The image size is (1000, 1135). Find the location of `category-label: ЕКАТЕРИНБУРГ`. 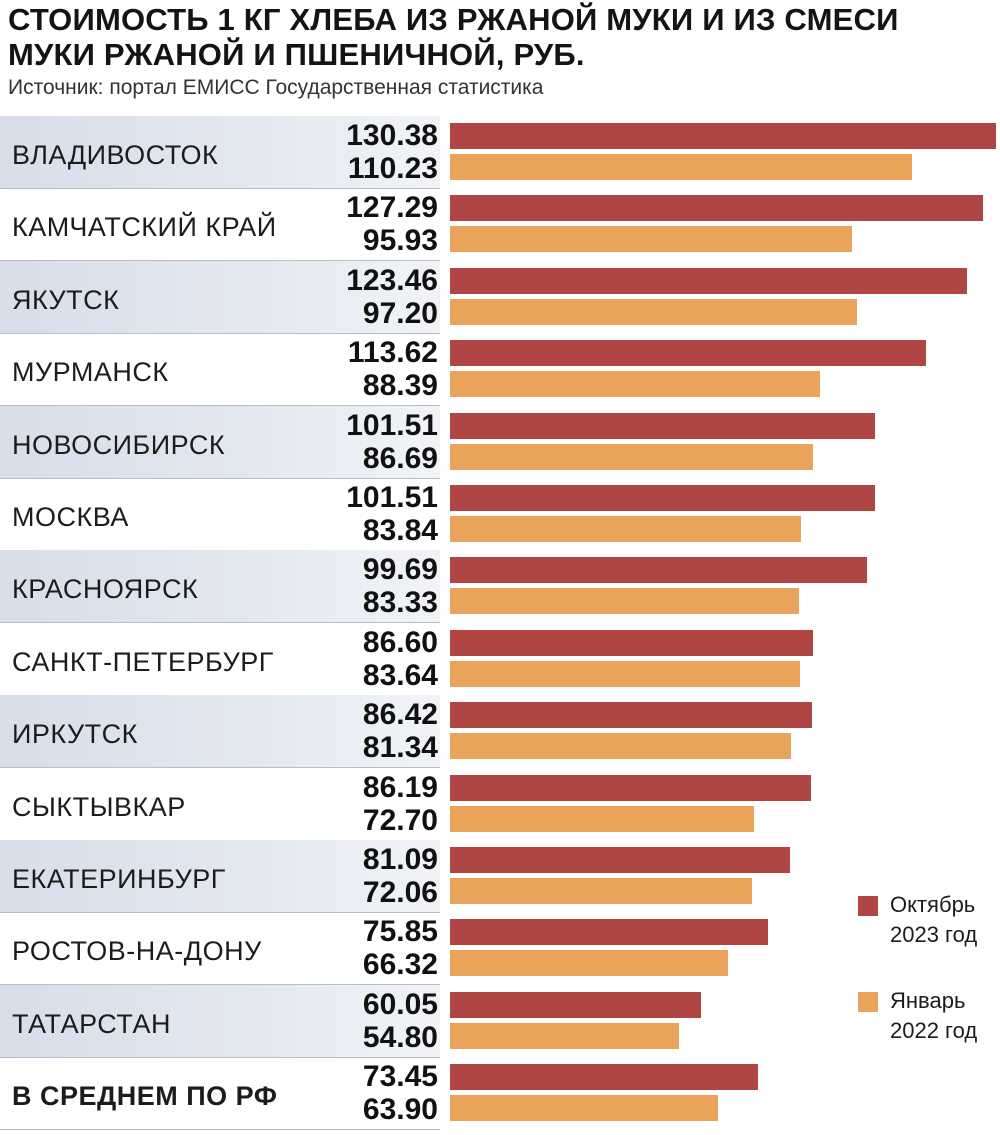

category-label: ЕКАТЕРИНБУРГ is located at coordinates (119, 879).